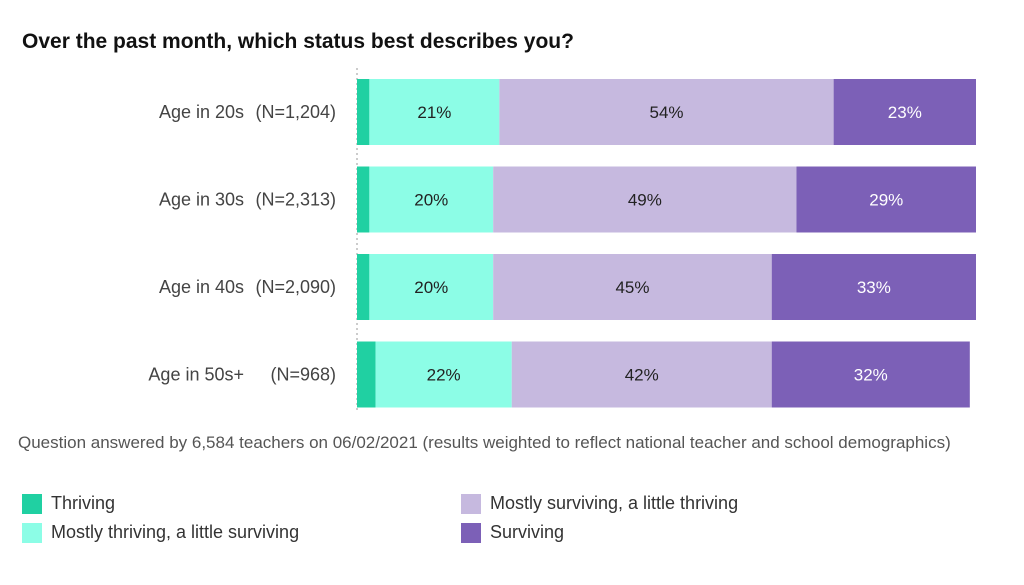 Image resolution: width=1024 pixels, height=585 pixels. I want to click on data-label: 54%, so click(666, 112).